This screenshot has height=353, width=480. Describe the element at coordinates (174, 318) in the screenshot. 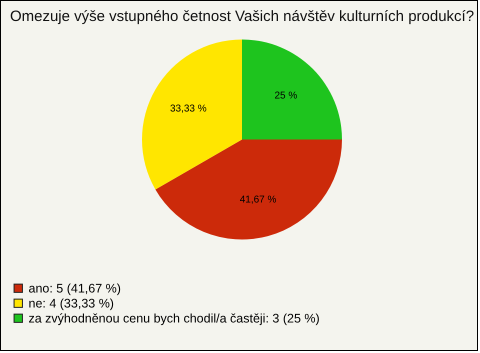

I see `legend-label: za zvýhodněnou cenu bych chodil/a častěji: 3 (25 %)` at that location.